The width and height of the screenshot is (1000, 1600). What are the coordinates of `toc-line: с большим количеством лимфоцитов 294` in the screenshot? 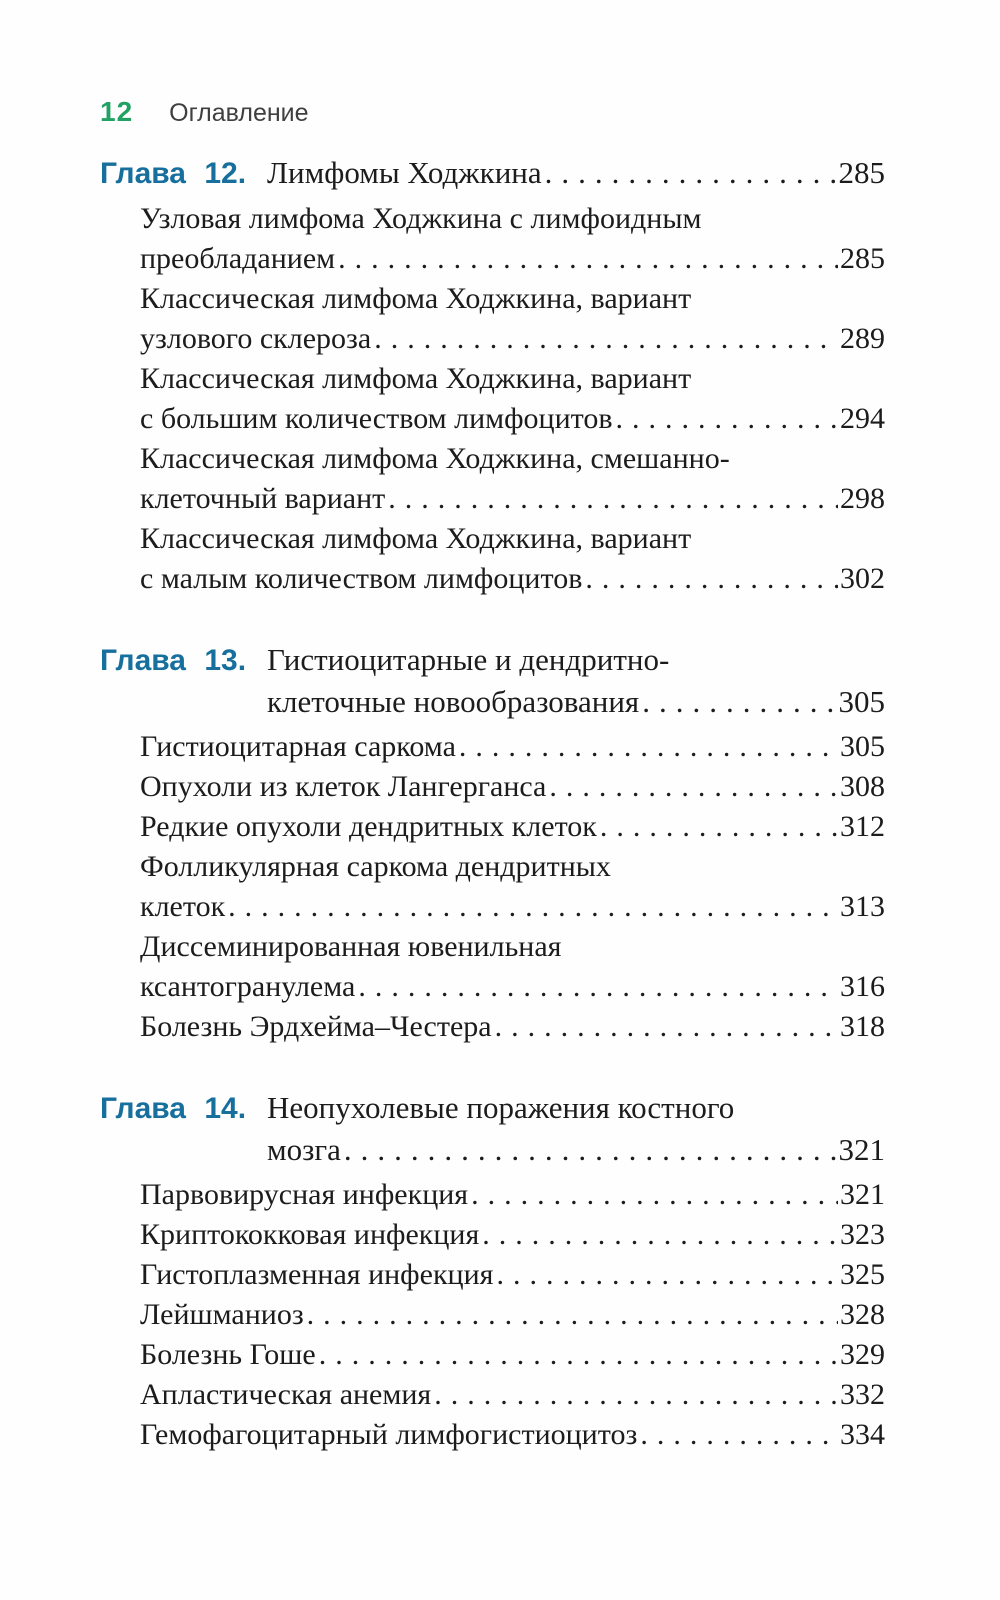 It's located at (512, 419).